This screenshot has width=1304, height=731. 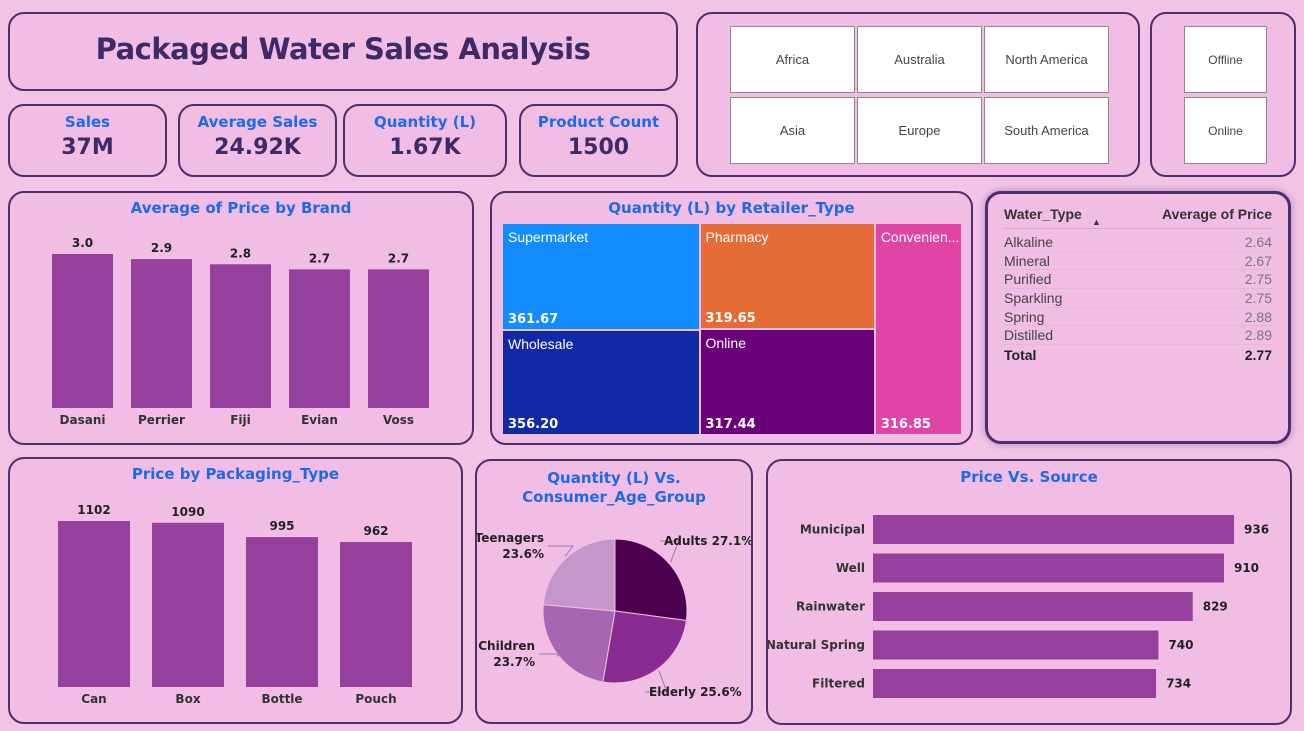 What do you see at coordinates (514, 662) in the screenshot?
I see `slice-value-label: 23.7%` at bounding box center [514, 662].